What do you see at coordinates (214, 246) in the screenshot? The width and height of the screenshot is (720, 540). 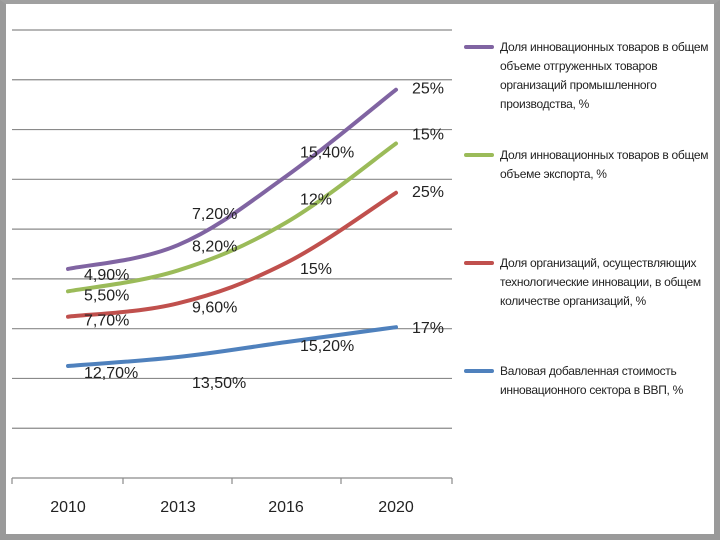 I see `data-label: 8,20%` at bounding box center [214, 246].